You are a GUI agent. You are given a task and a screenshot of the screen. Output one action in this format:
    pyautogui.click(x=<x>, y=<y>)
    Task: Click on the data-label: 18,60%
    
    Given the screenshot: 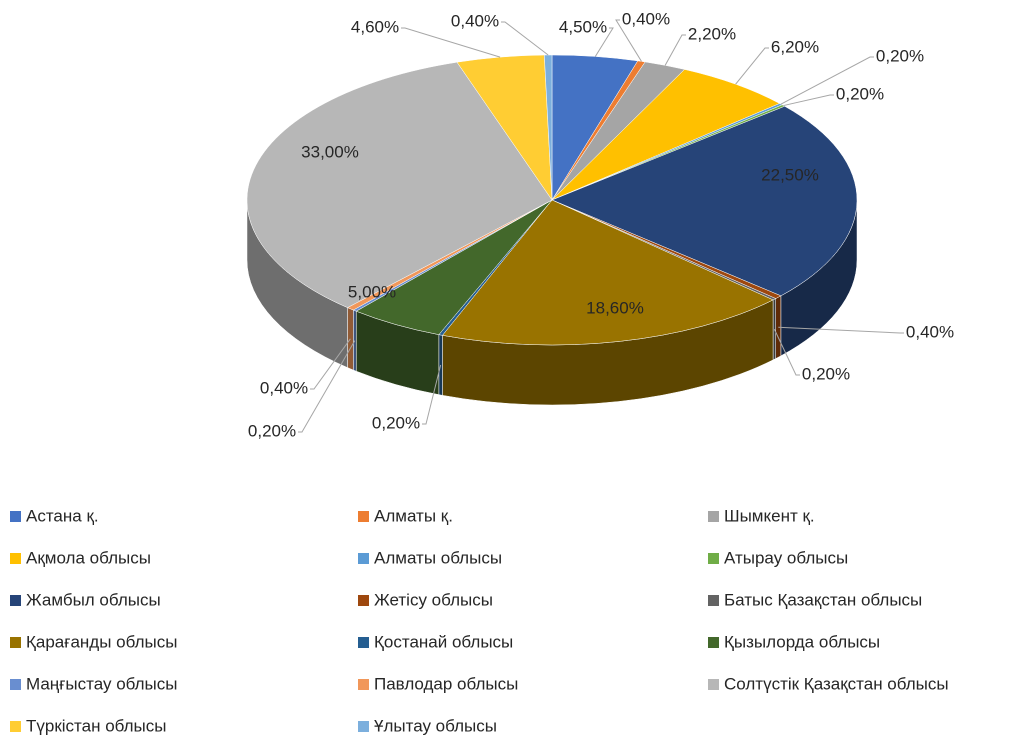 What is the action you would take?
    pyautogui.click(x=615, y=307)
    